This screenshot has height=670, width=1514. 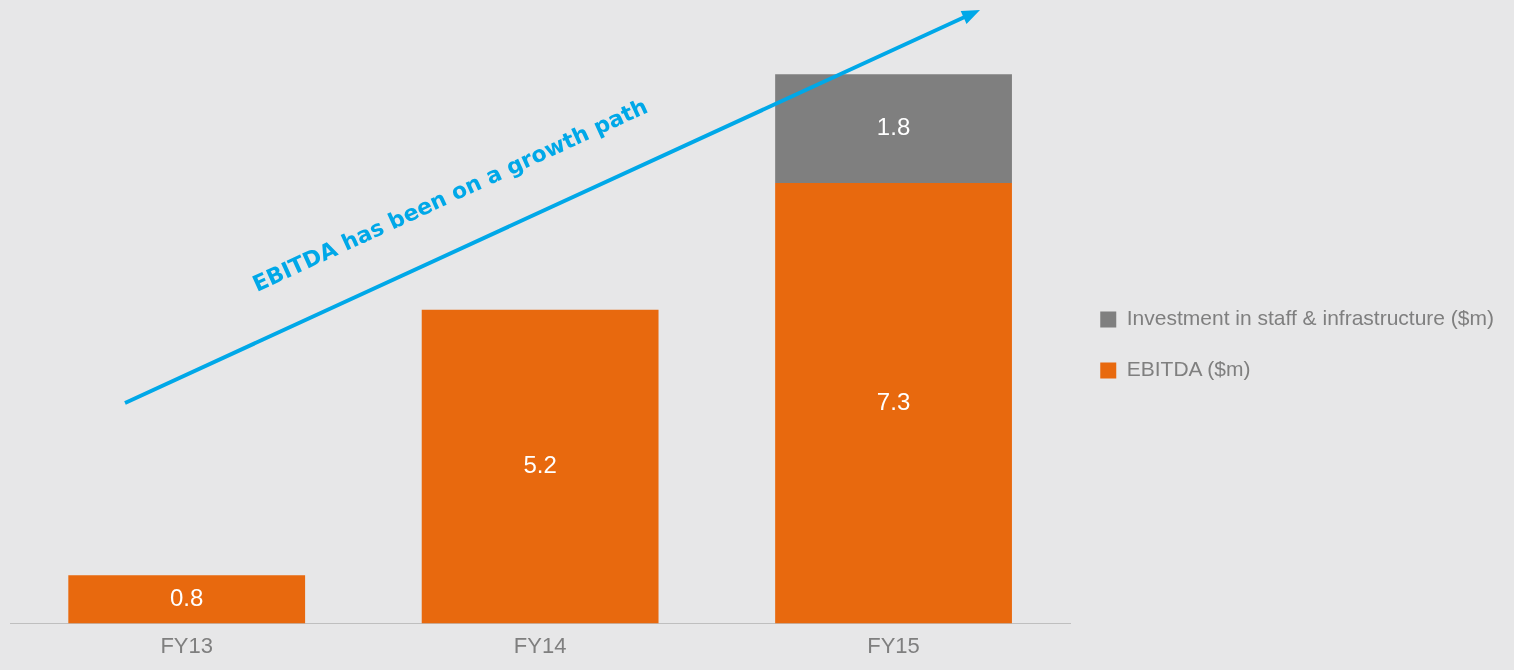 What do you see at coordinates (540, 645) in the screenshot?
I see `x-tick-label: FY14` at bounding box center [540, 645].